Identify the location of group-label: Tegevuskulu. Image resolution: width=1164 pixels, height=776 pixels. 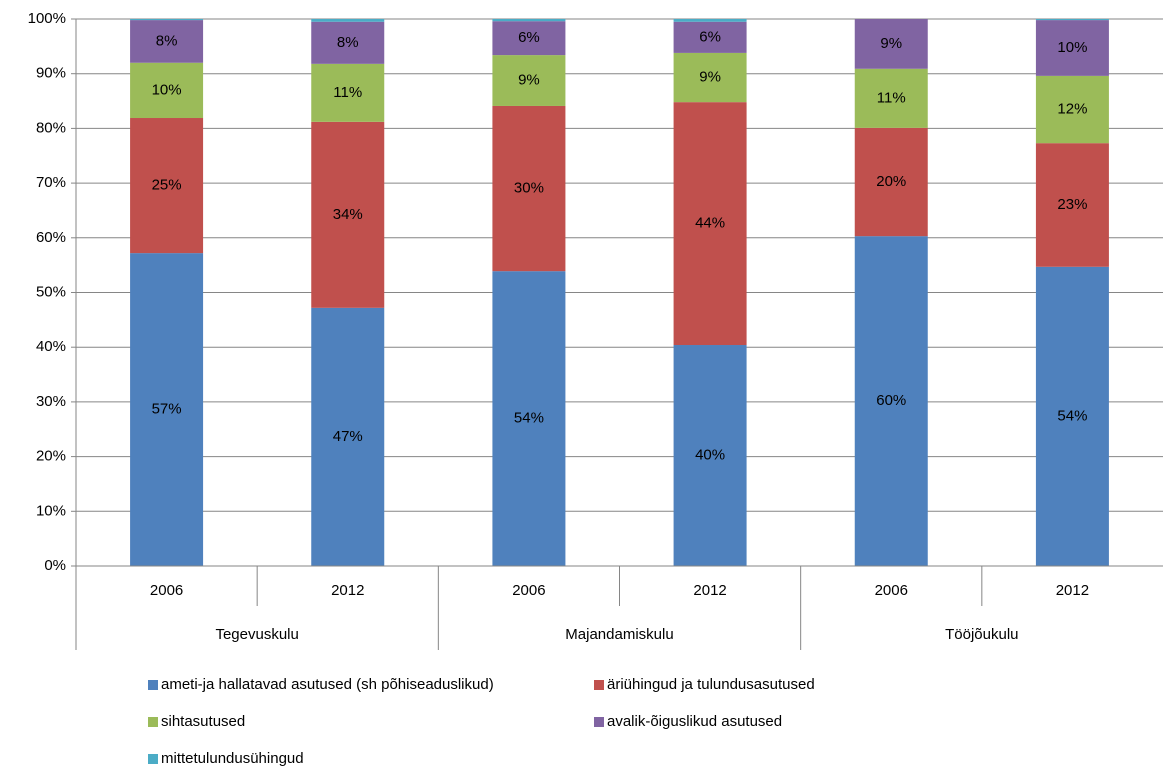
(256, 634).